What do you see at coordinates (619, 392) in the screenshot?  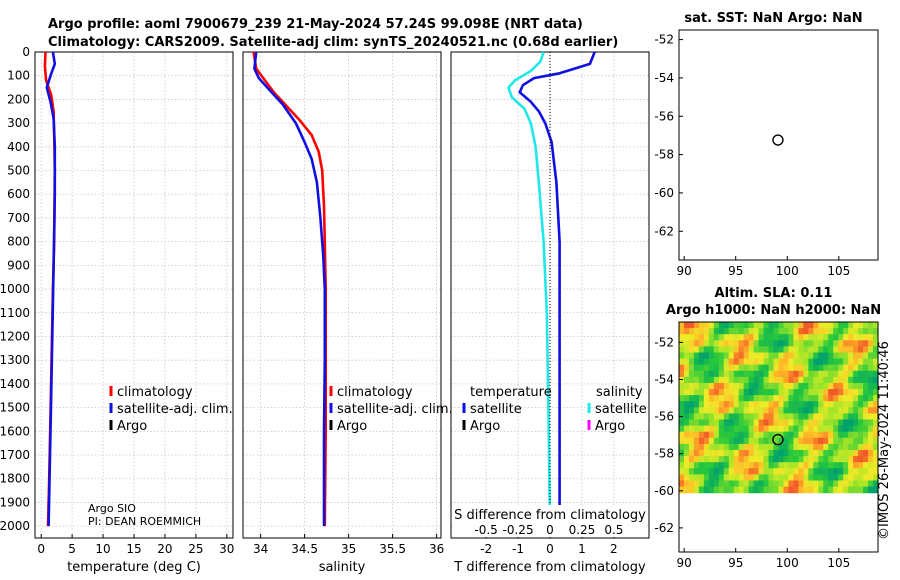 I see `legend-title-salinity: salinity` at bounding box center [619, 392].